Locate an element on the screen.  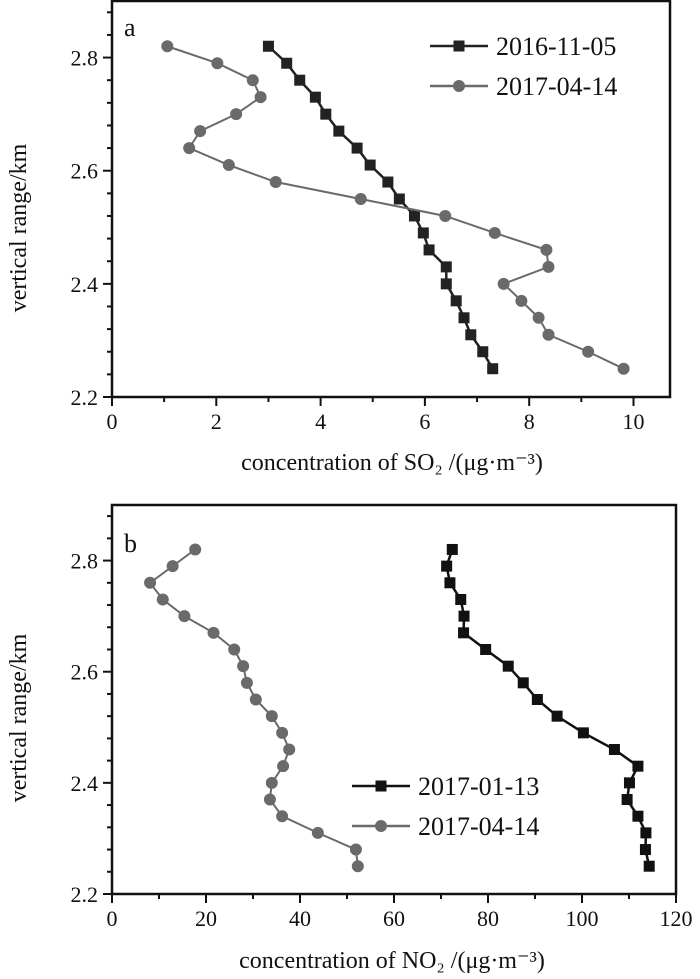
panel-b-x-tick-label: 120 is located at coordinates (676, 918).